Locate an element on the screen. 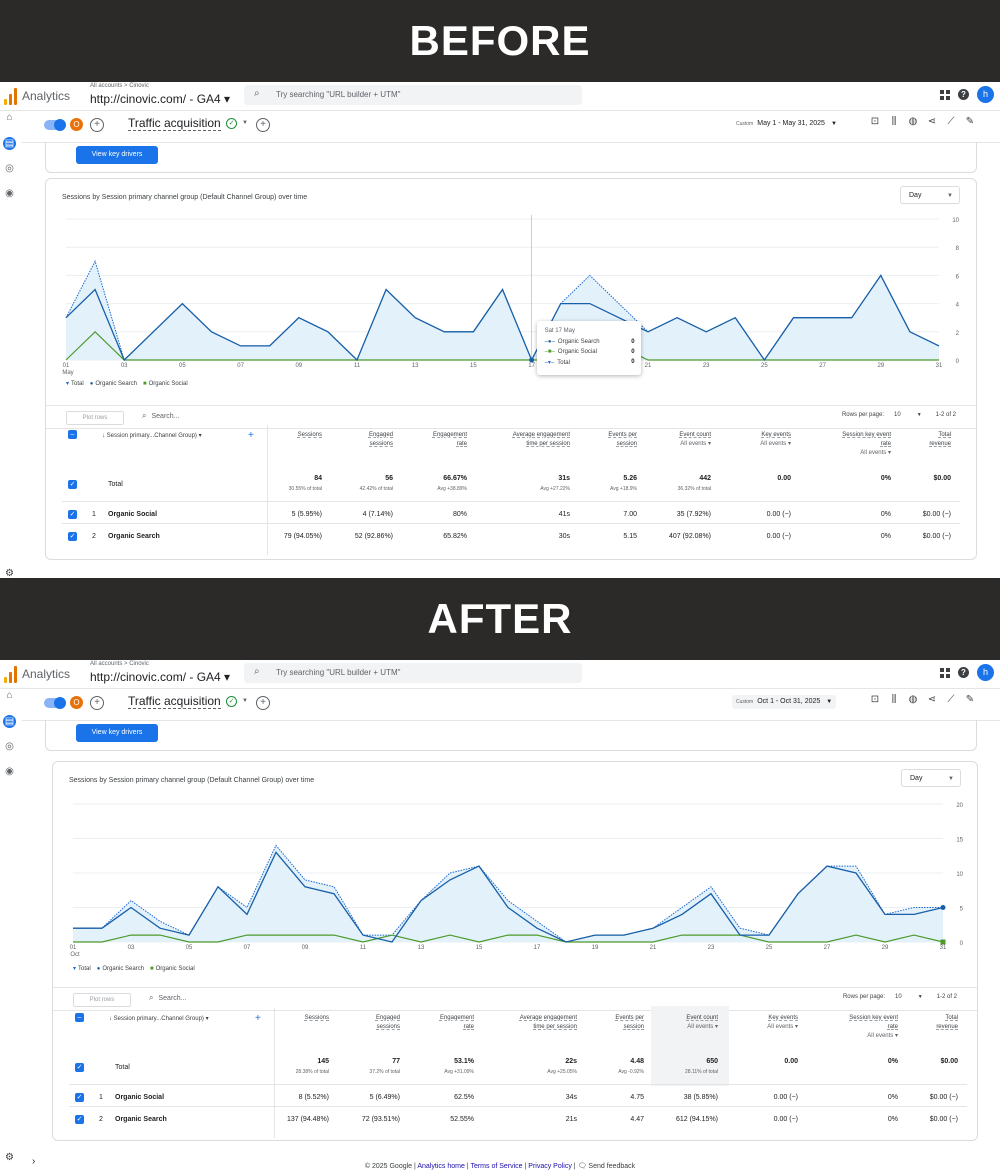 This screenshot has height=1170, width=1000. share-icon: ⋖ is located at coordinates (932, 699).